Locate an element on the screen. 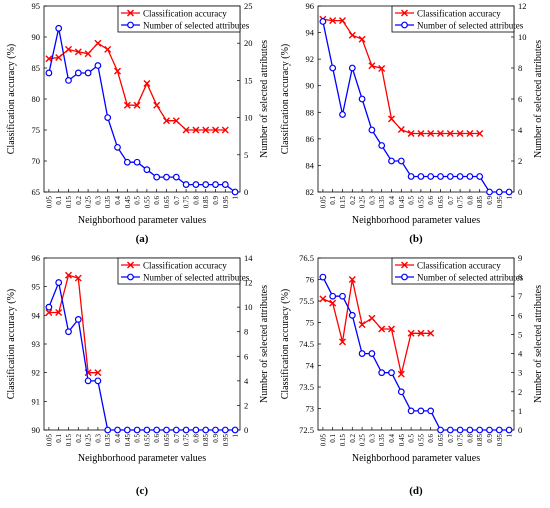  left-axis-title: Classification accuracy (%) is located at coordinates (11, 99).